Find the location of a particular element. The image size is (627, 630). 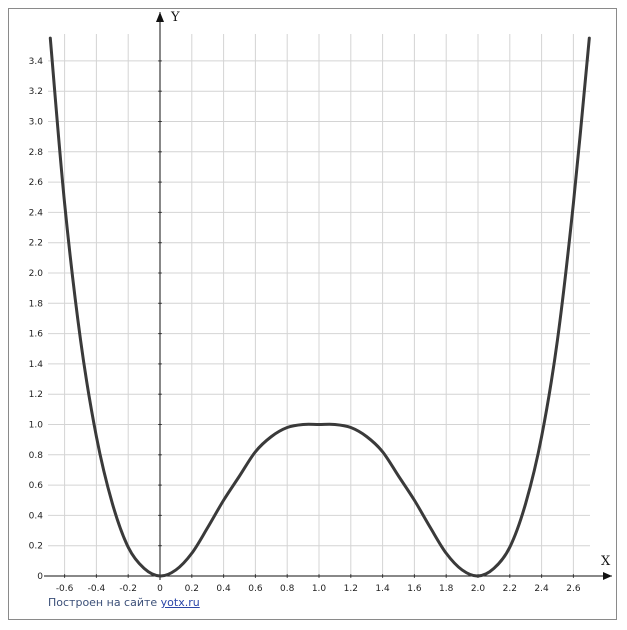

x-tick-label: 0.4 is located at coordinates (223, 589).